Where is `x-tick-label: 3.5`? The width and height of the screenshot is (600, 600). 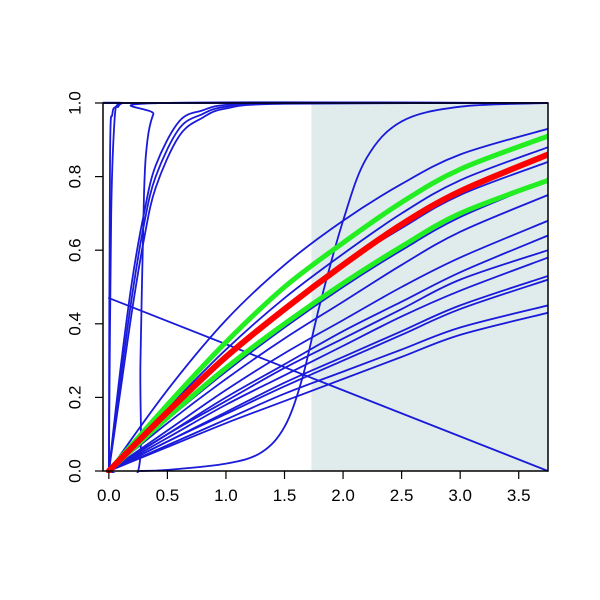 x-tick-label: 3.5 is located at coordinates (519, 495).